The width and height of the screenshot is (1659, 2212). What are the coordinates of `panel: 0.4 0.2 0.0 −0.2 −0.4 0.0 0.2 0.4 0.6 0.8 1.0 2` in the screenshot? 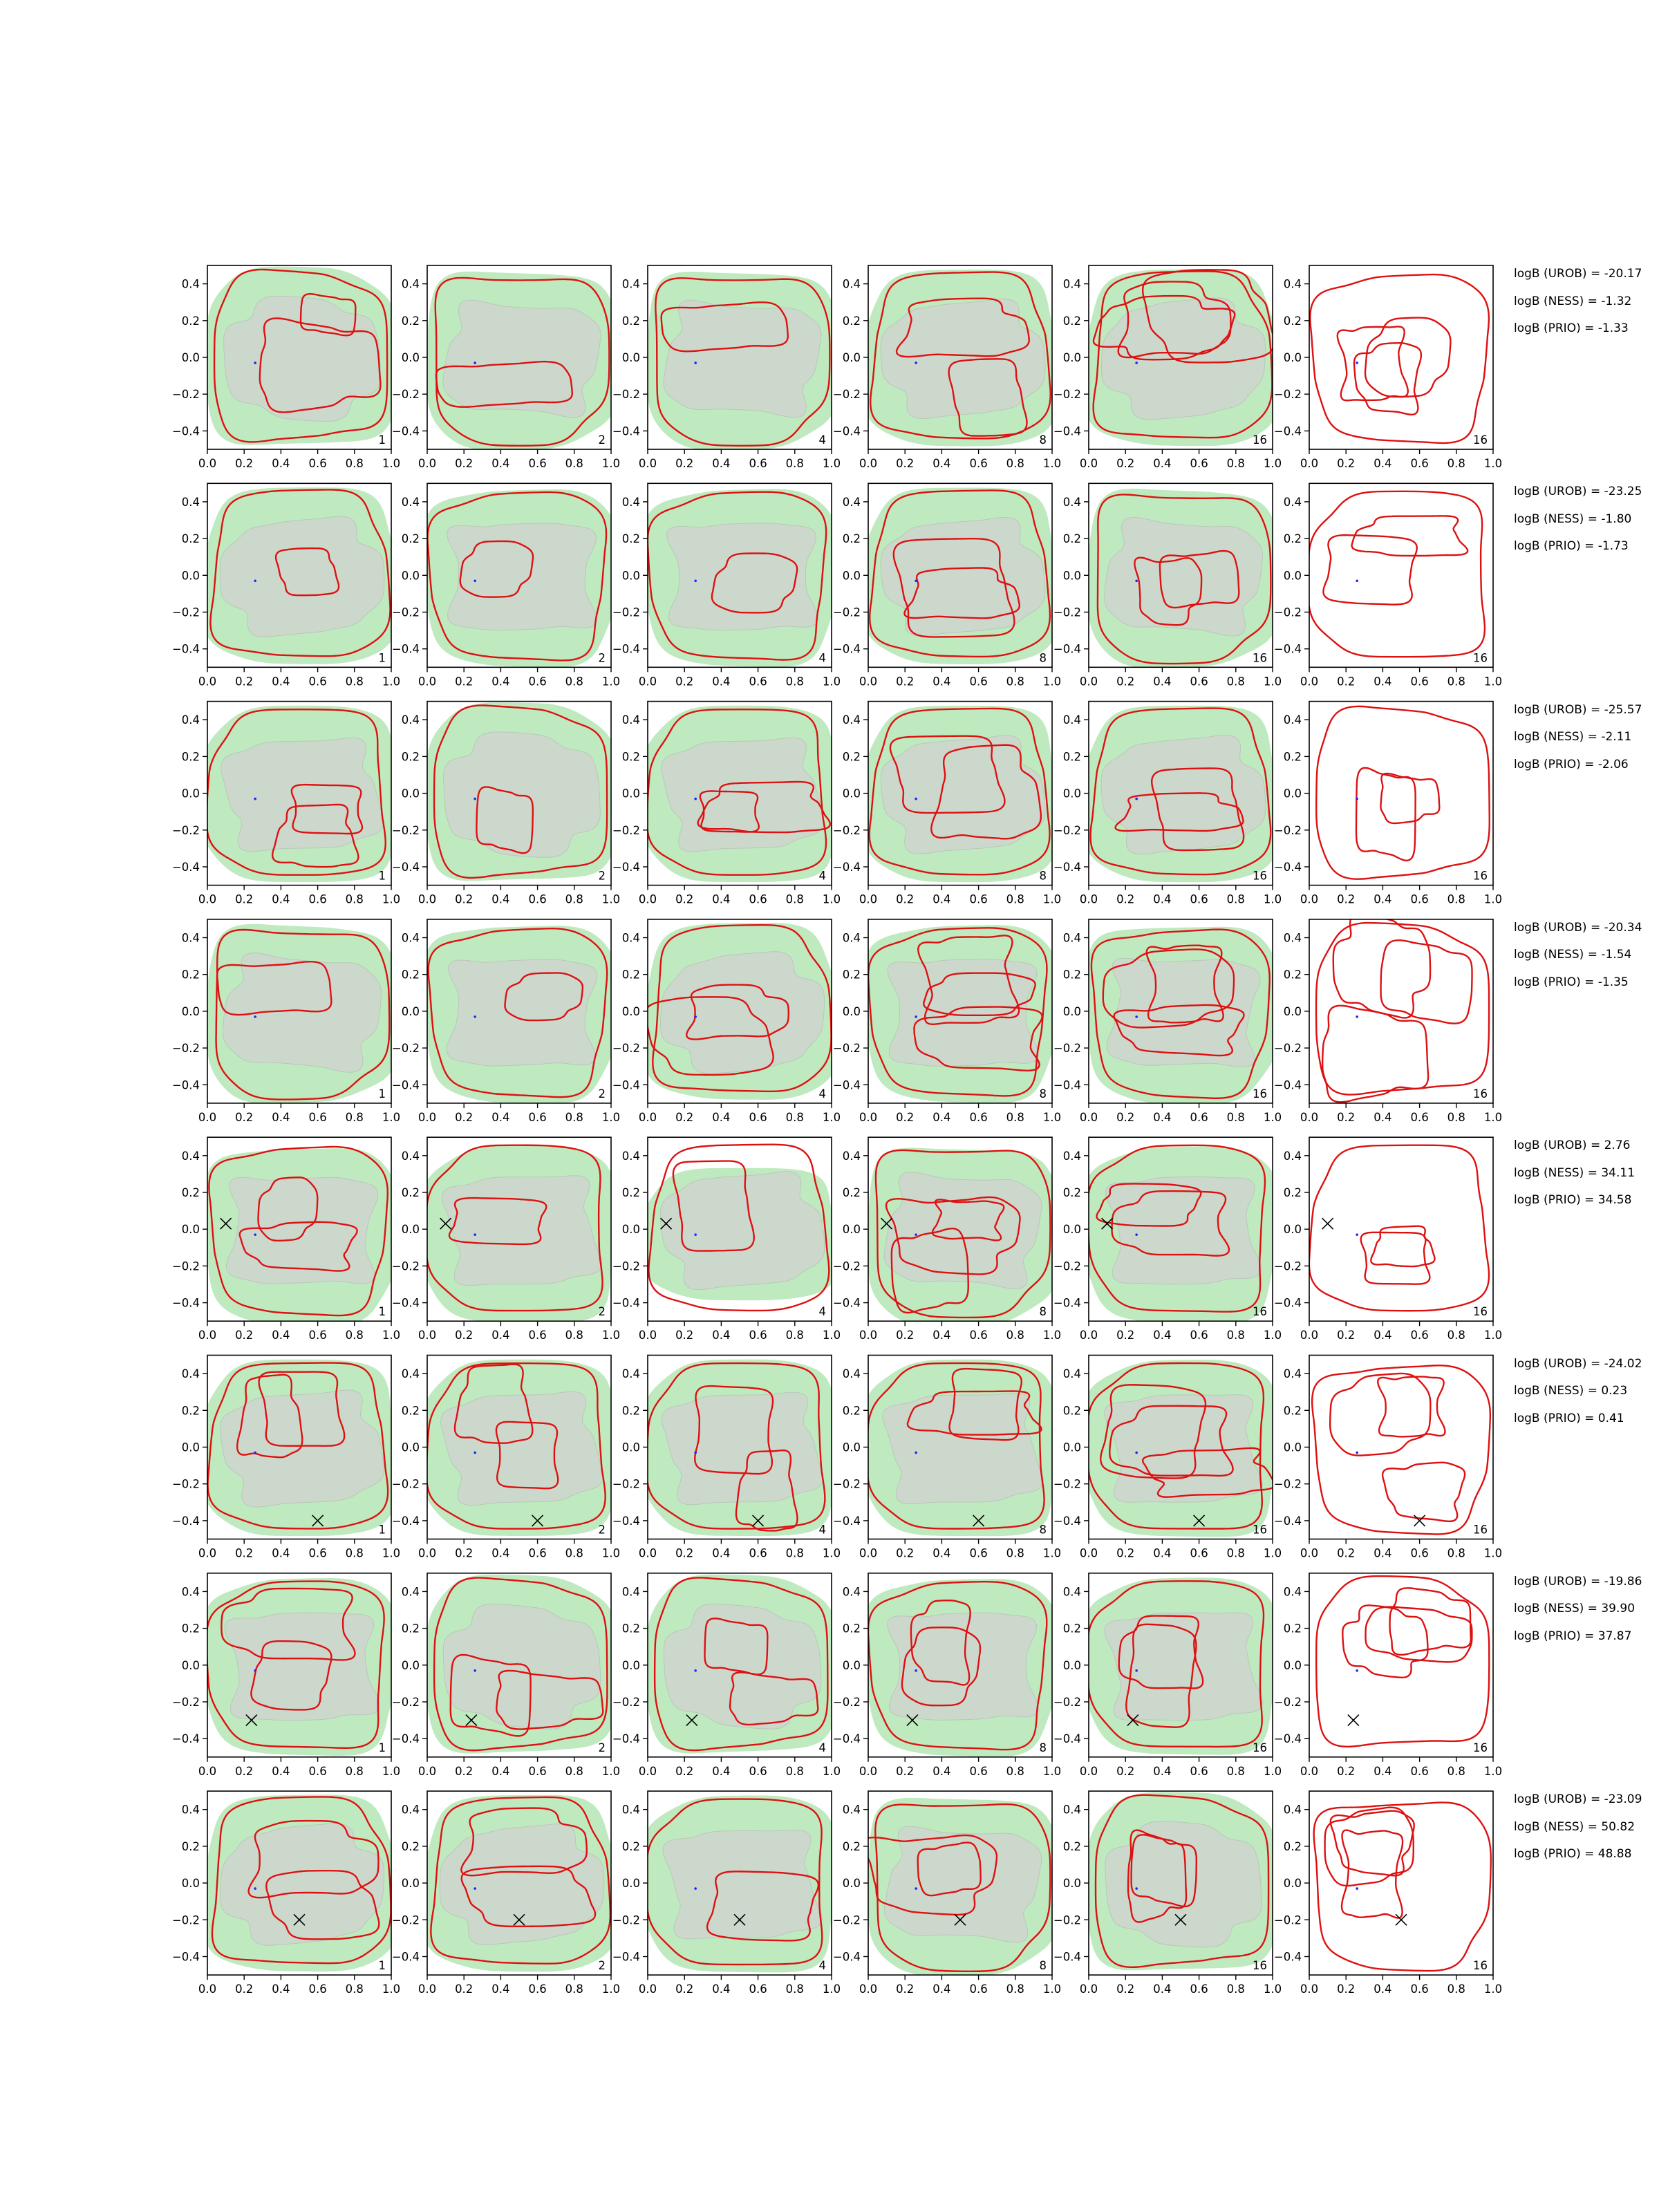 It's located at (506, 1893).